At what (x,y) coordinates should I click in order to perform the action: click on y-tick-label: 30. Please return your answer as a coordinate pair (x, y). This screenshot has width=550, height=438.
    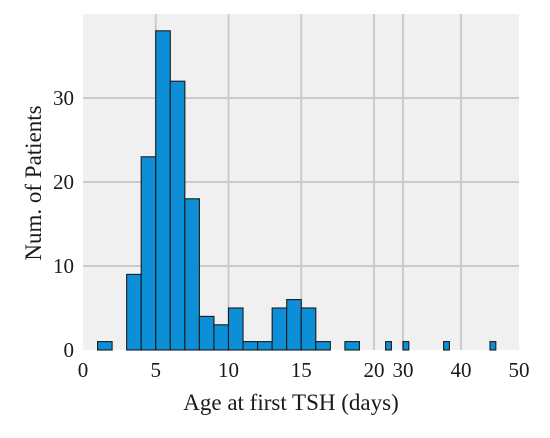
    Looking at the image, I should click on (63, 98).